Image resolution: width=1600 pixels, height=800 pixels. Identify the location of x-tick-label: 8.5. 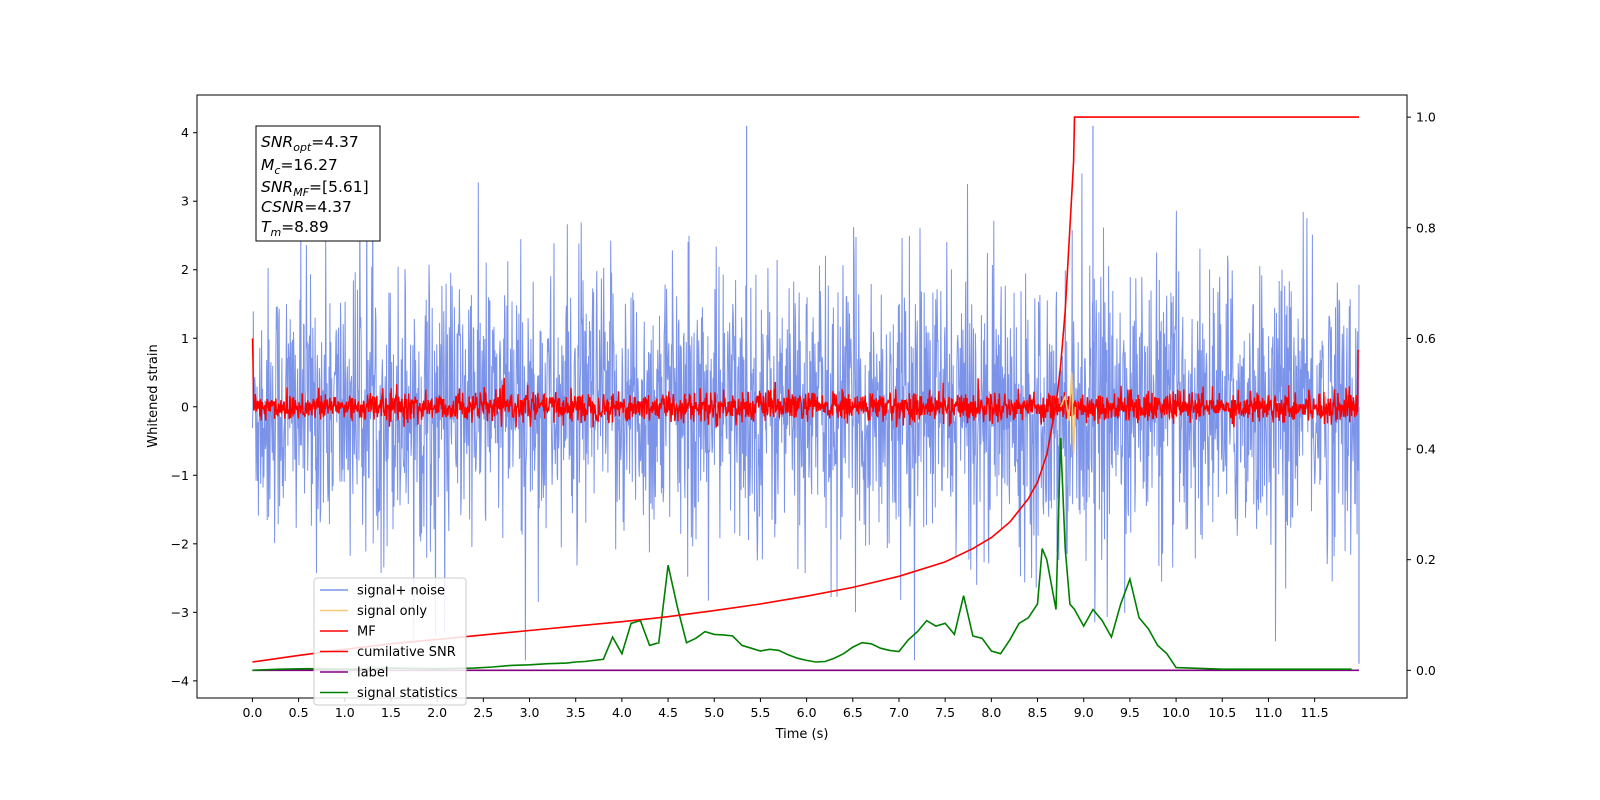
(1038, 712).